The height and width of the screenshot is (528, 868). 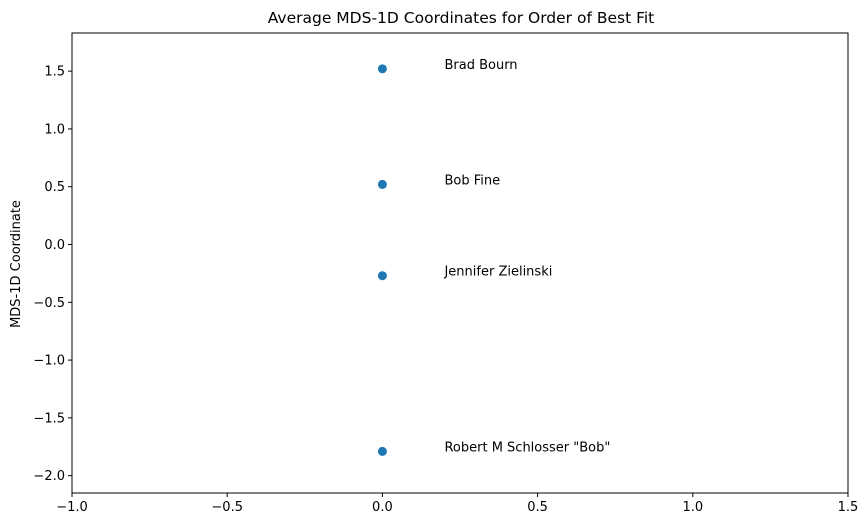 I want to click on y-tick-label: −2.0, so click(x=49, y=476).